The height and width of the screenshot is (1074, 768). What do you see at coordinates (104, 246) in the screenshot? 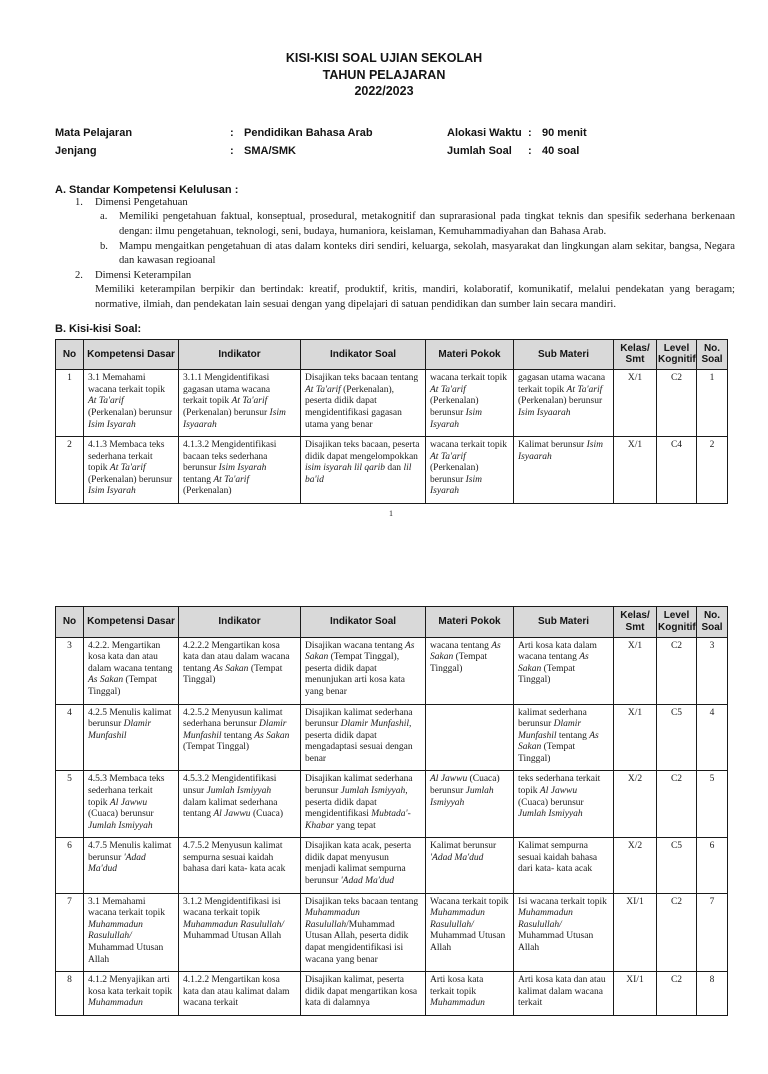
I see `list-marker: b.` at bounding box center [104, 246].